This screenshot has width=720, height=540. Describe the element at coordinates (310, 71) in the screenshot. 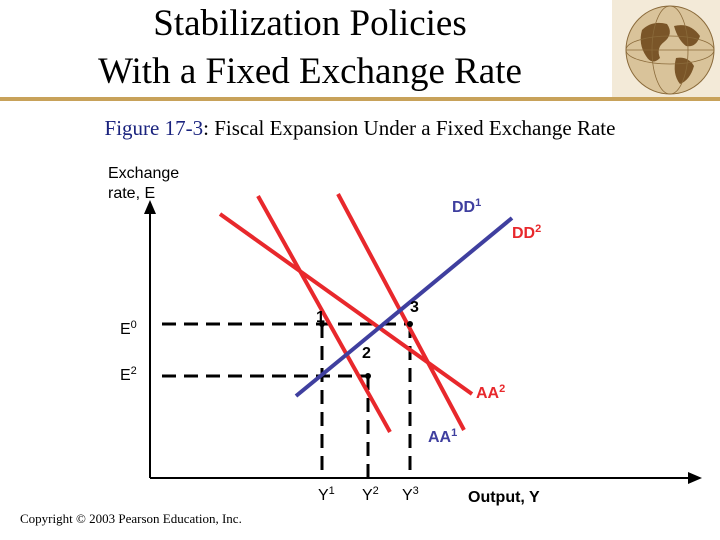

I see `slide-title-line-2: With a Fixed Exchange Rate` at that location.